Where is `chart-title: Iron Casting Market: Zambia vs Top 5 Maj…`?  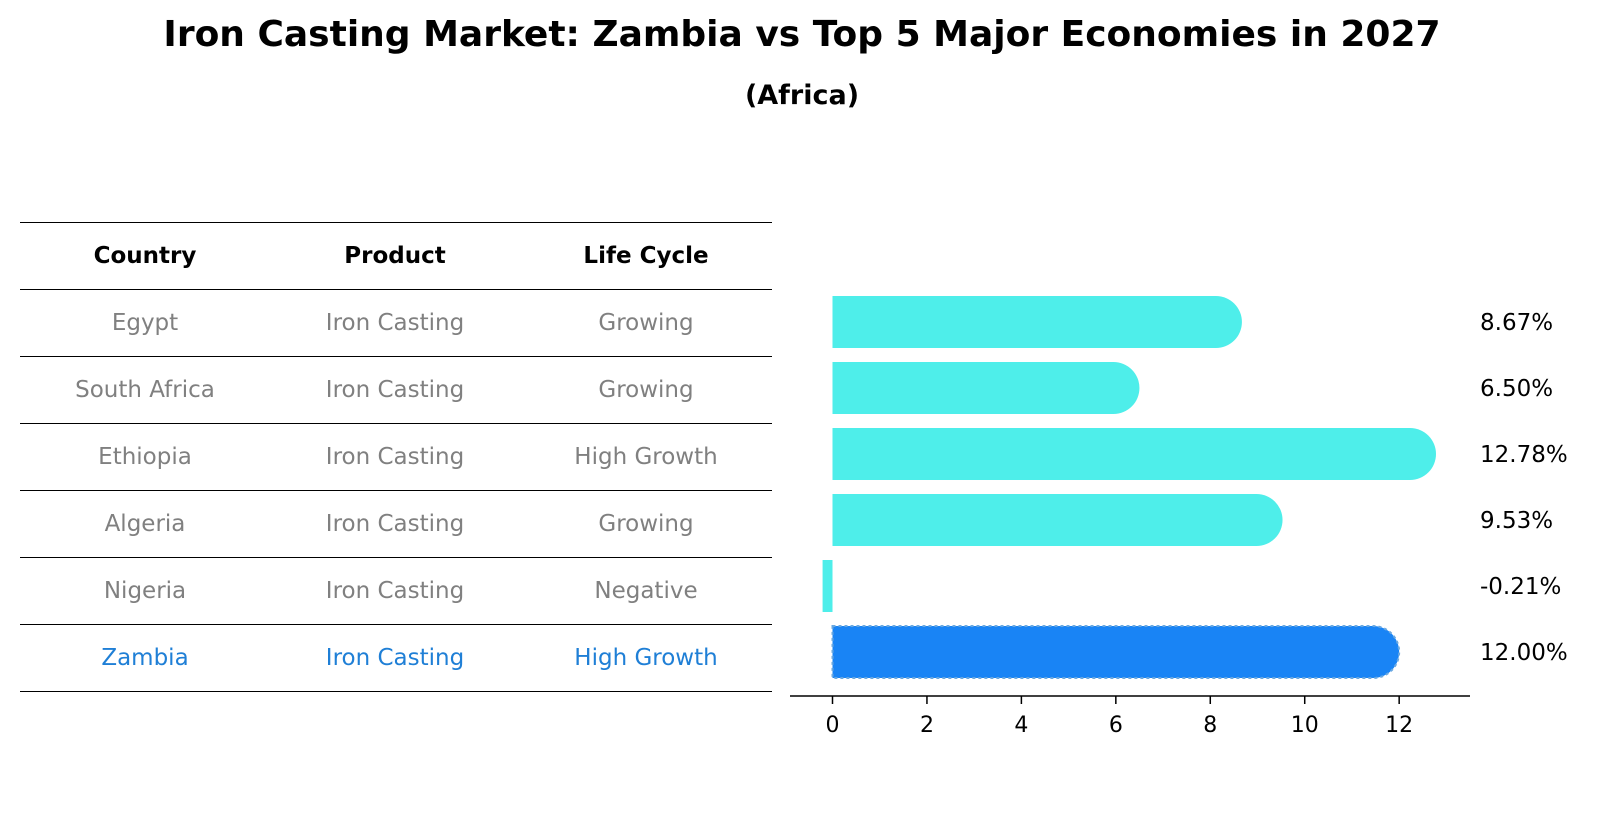
chart-title: Iron Casting Market: Zambia vs Top 5 Maj… is located at coordinates (802, 34).